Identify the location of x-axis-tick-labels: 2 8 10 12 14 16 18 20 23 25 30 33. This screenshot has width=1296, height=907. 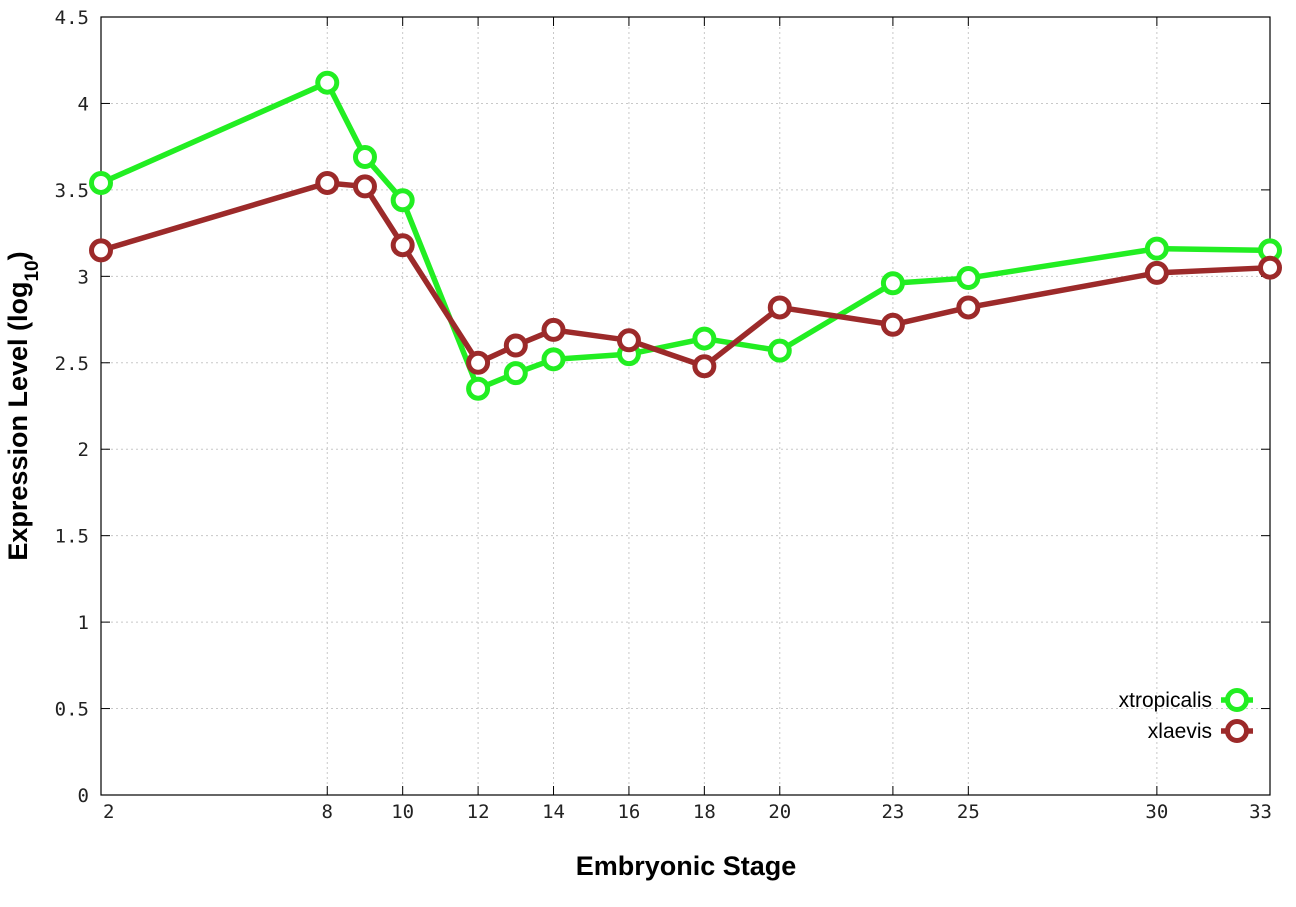
(687, 812).